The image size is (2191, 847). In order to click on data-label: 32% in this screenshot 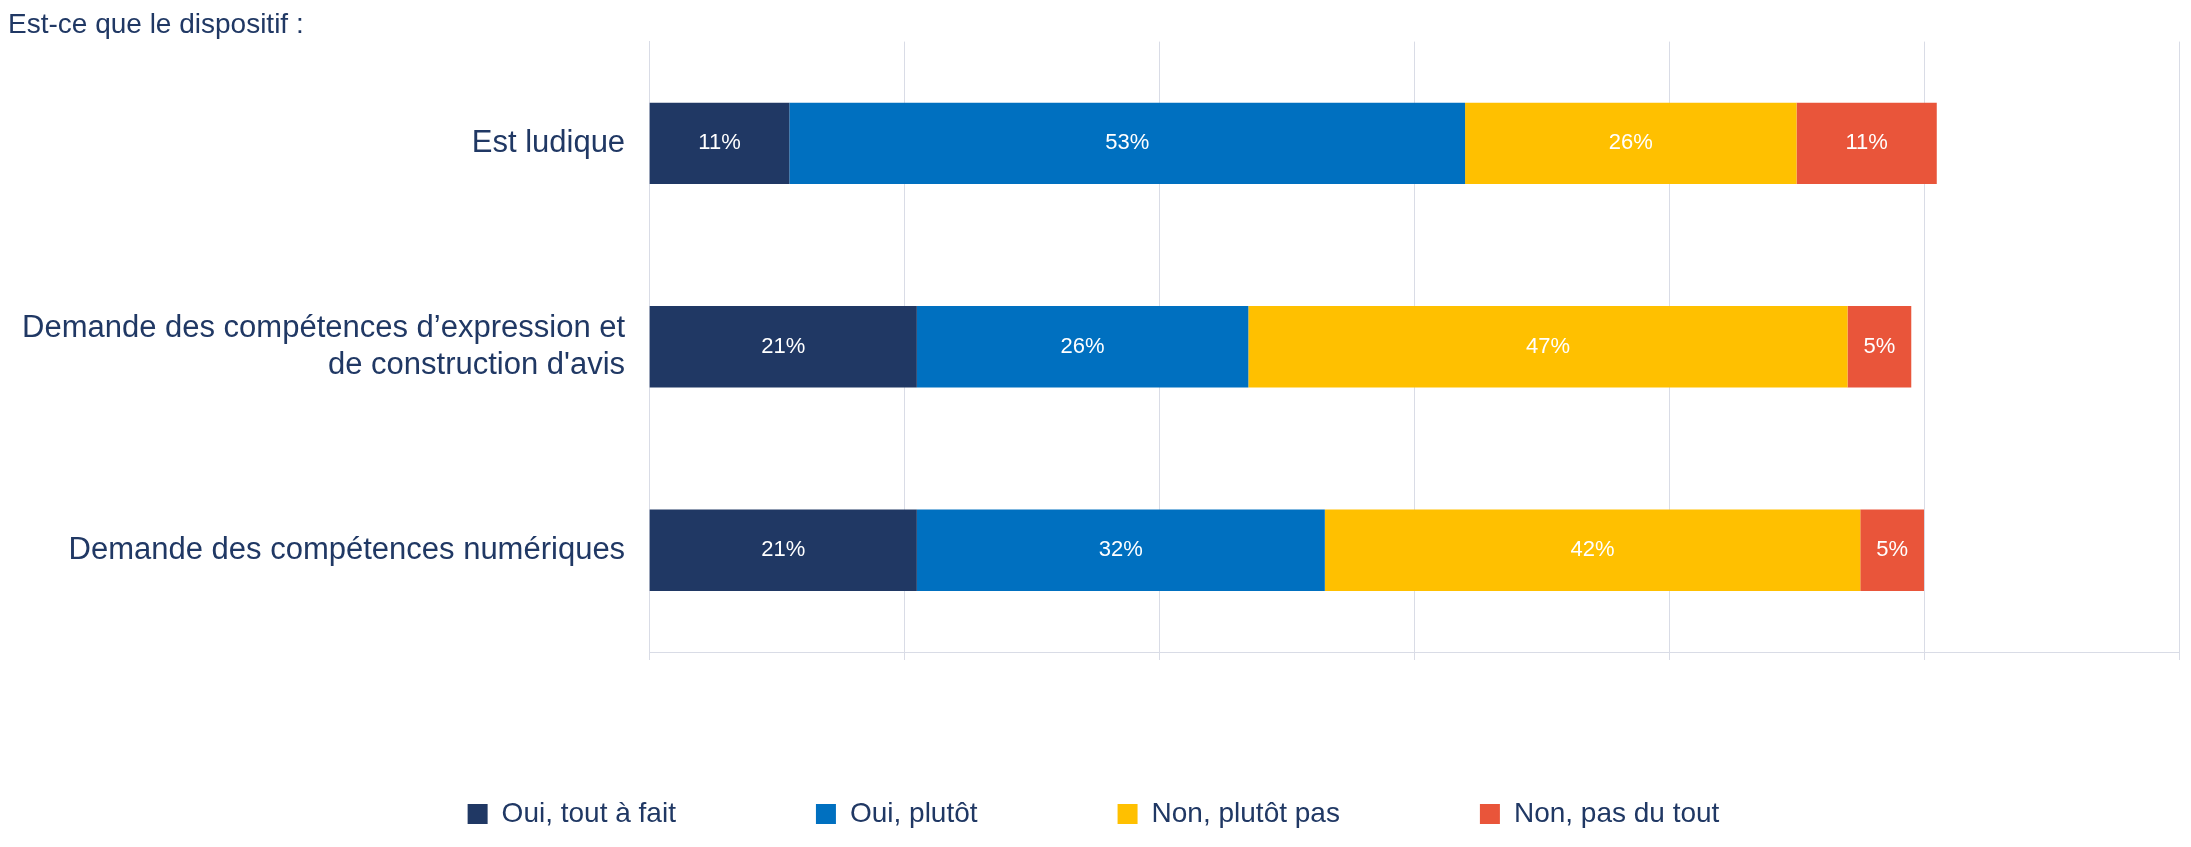, I will do `click(1120, 549)`.